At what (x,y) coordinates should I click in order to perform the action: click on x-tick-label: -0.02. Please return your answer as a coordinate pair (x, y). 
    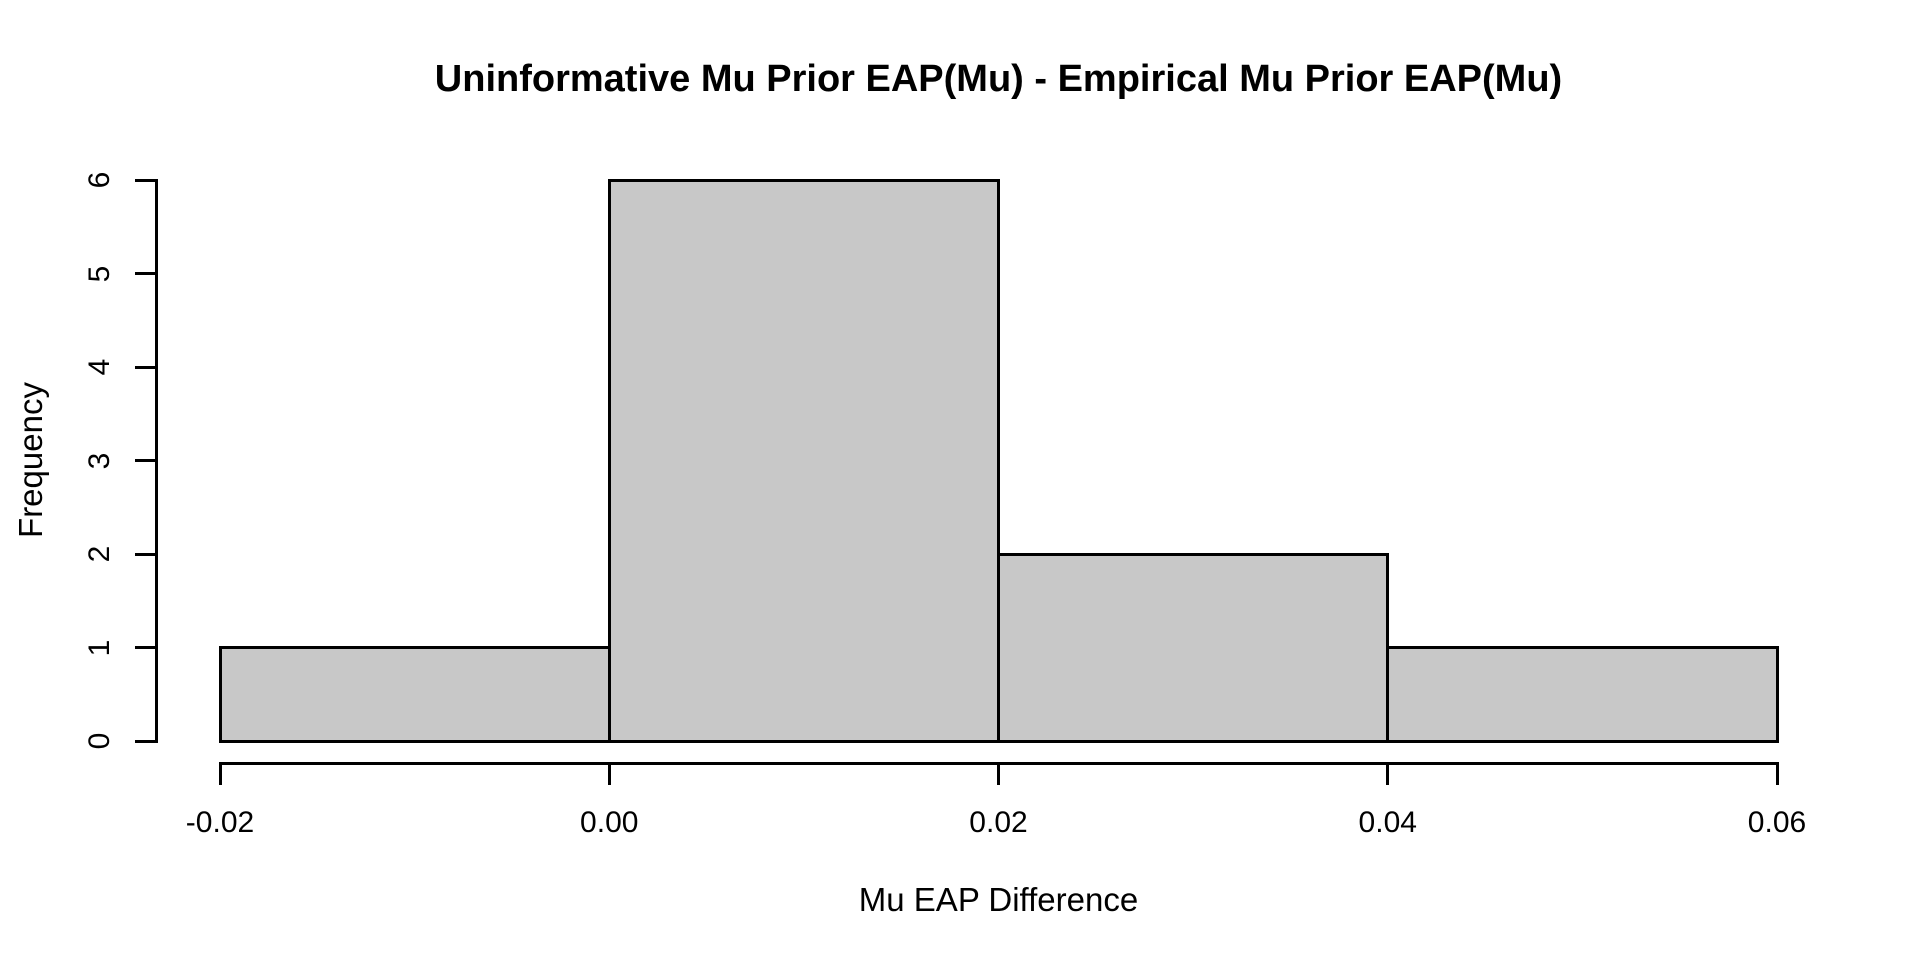
    Looking at the image, I should click on (220, 822).